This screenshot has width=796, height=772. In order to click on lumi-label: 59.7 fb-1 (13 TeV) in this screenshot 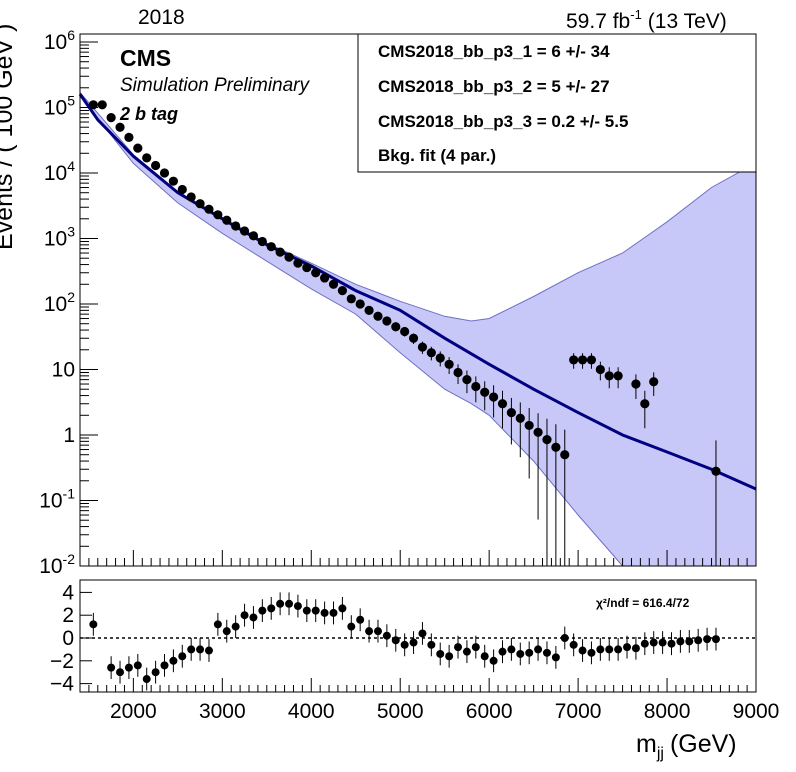, I will do `click(646, 20)`.